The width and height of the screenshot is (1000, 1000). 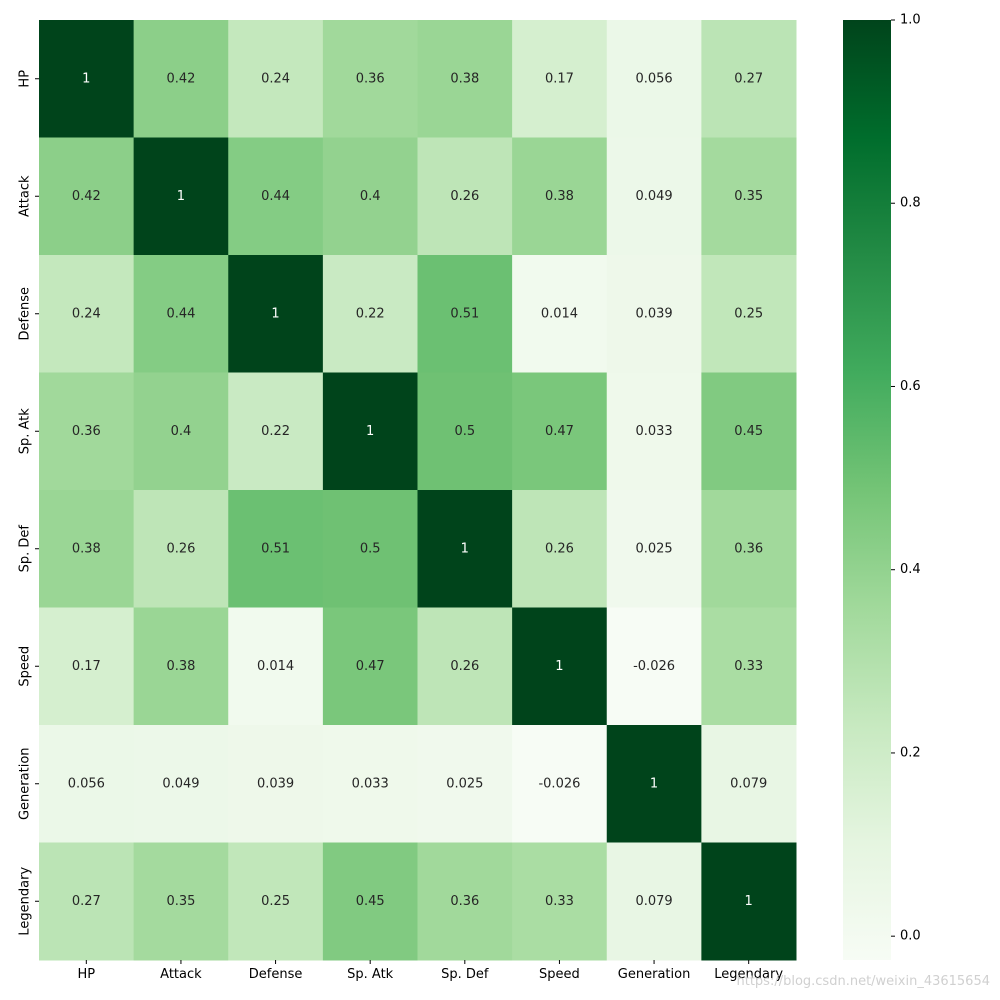 What do you see at coordinates (25, 783) in the screenshot?
I see `y-tick-label: Generation` at bounding box center [25, 783].